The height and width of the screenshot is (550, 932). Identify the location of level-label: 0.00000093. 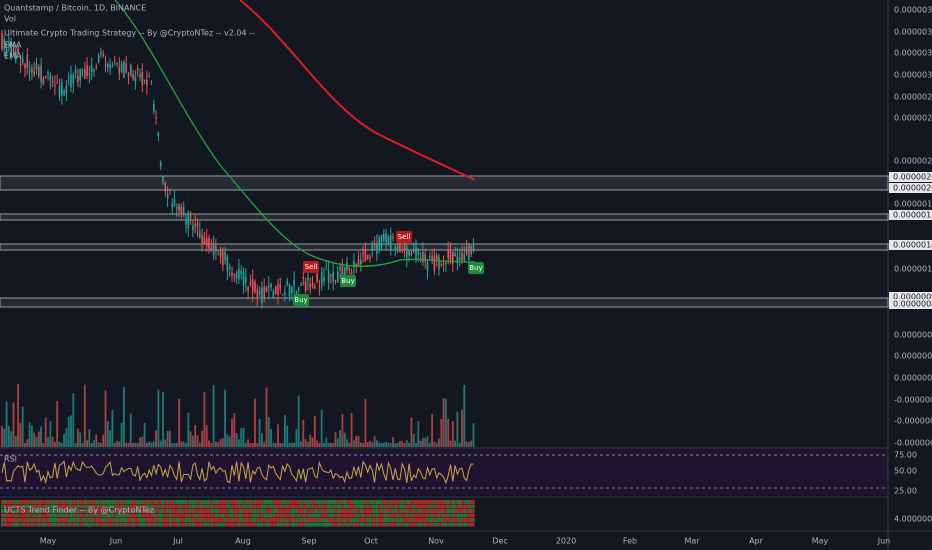
(912, 297).